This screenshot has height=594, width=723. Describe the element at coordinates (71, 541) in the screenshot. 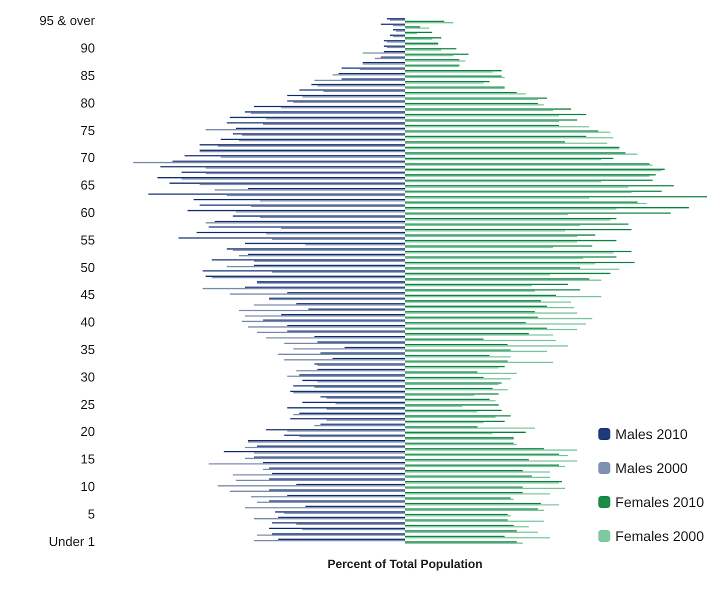

I see `y-tick-label: Under 1` at that location.